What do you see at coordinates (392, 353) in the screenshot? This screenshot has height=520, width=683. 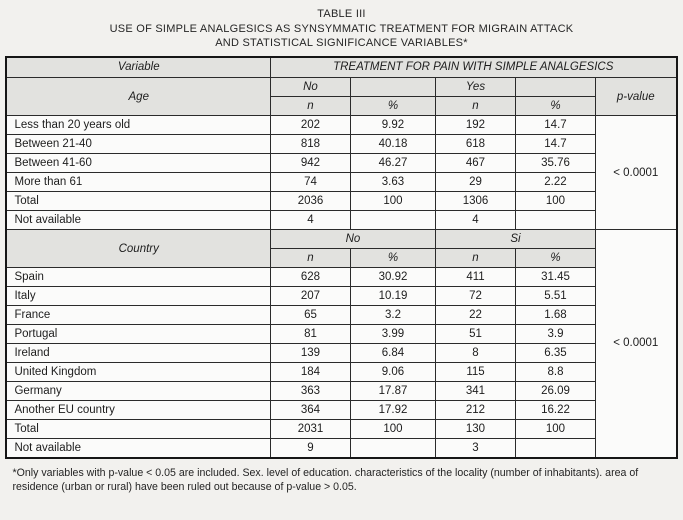 I see `row-value: 6.84` at bounding box center [392, 353].